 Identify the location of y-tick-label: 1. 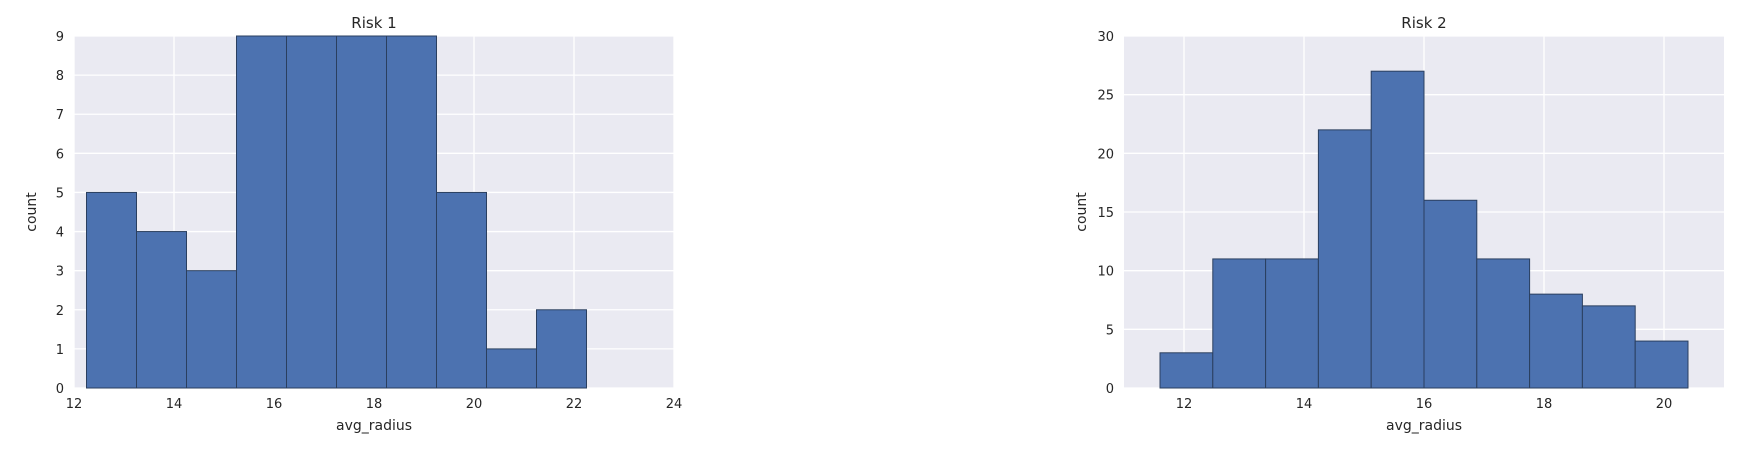
(60, 350).